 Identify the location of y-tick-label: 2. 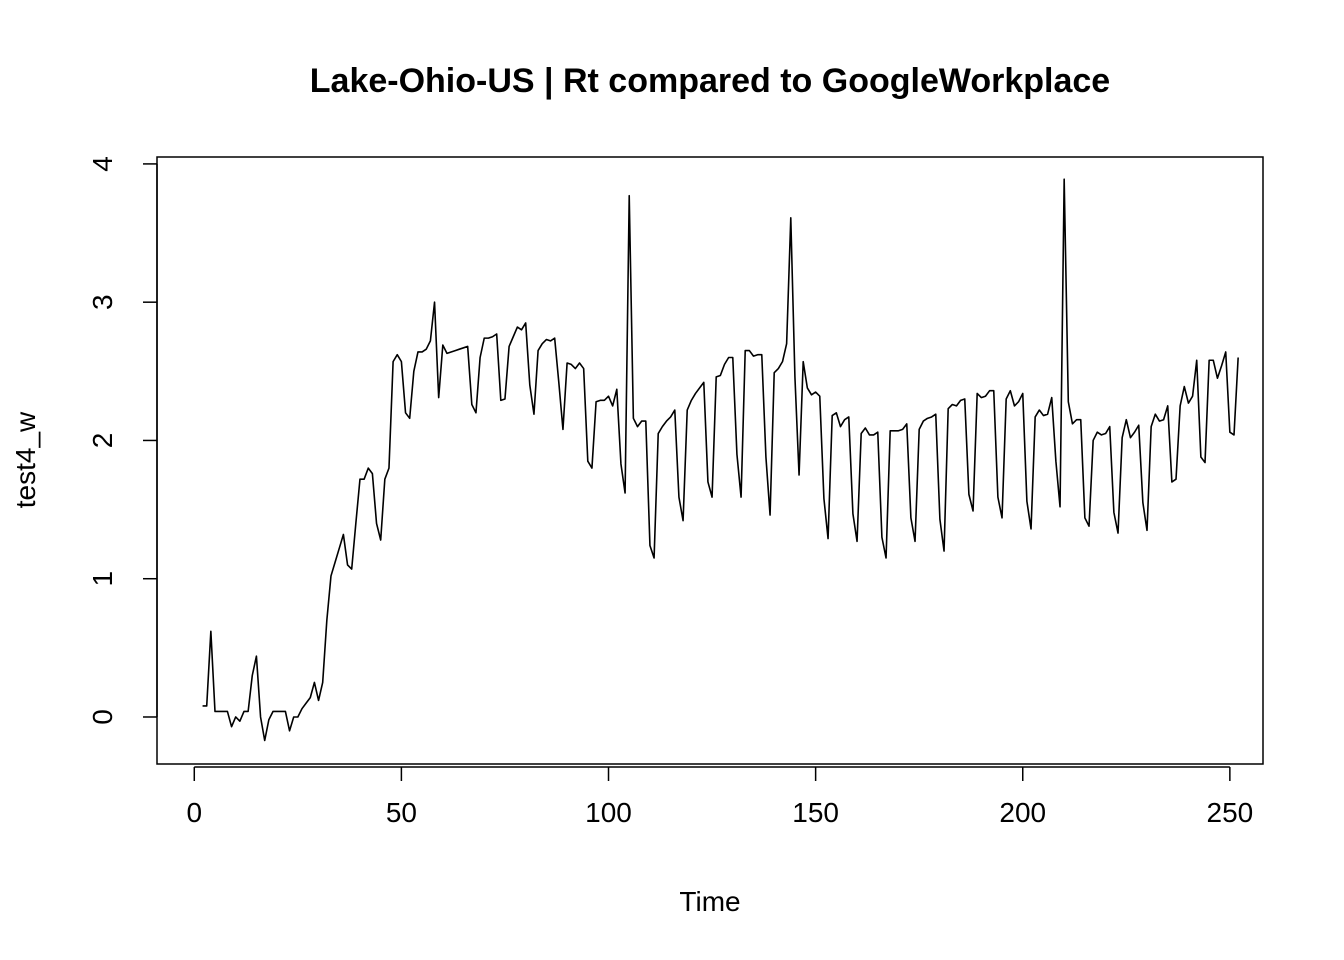
(102, 441).